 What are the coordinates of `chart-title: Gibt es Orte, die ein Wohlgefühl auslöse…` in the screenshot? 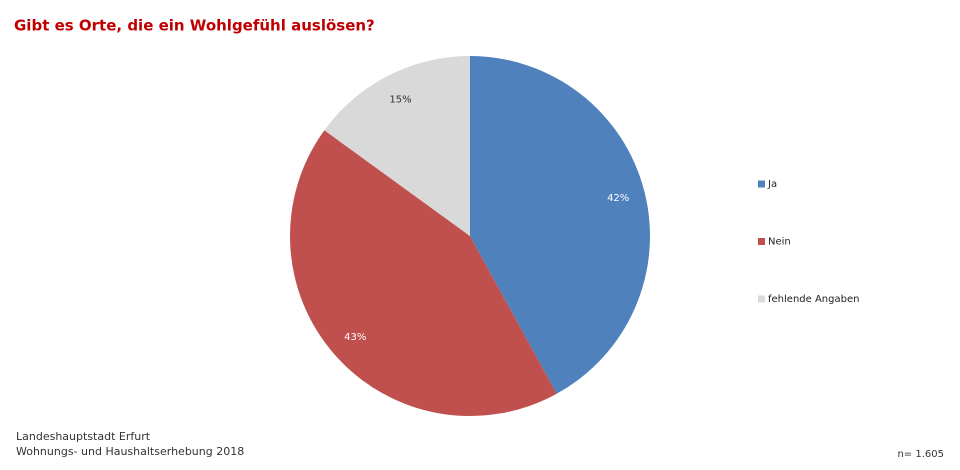 It's located at (194, 26).